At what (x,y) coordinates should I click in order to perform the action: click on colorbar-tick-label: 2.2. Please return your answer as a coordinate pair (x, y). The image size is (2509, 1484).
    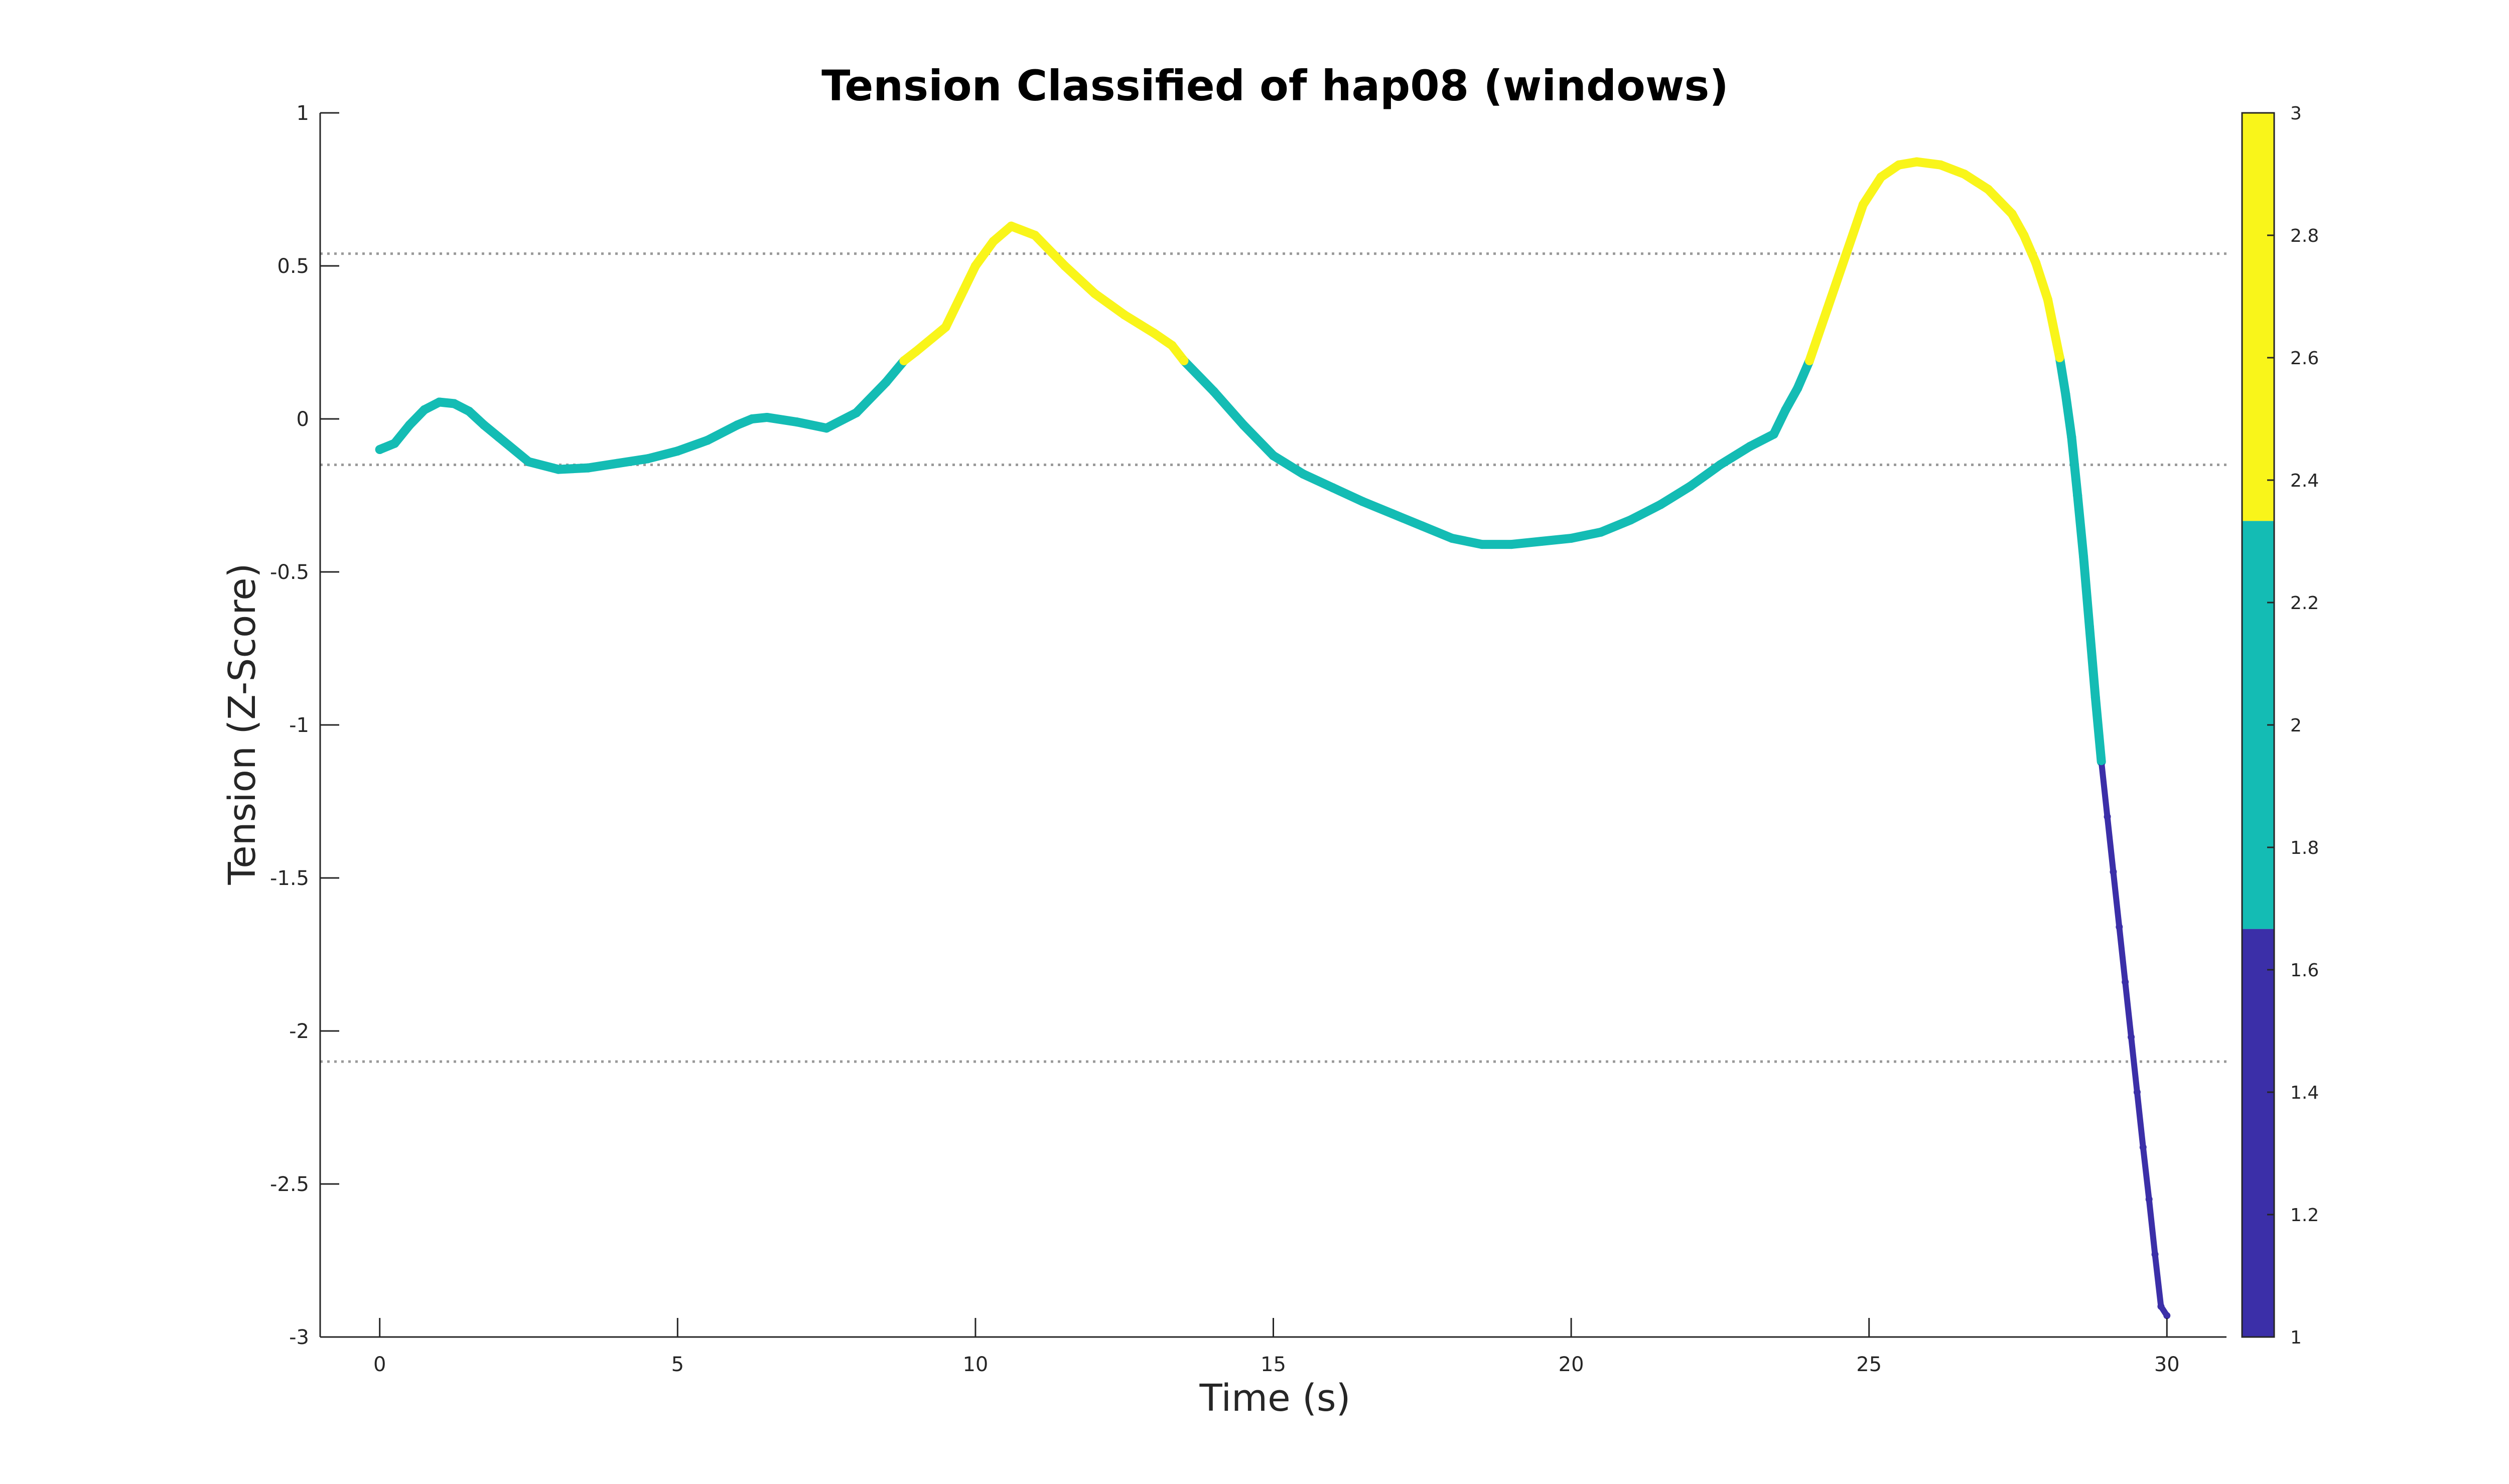
    Looking at the image, I should click on (2304, 603).